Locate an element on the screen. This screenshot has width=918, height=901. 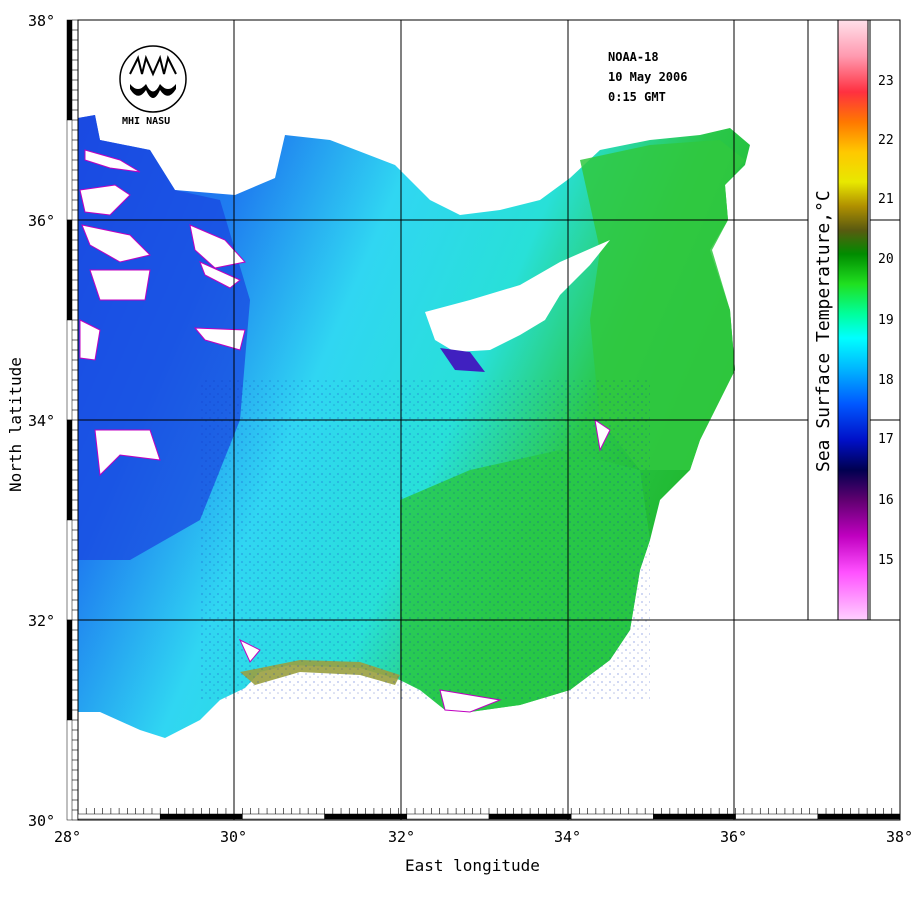
left-scale-bar is located at coordinates (72, 420).